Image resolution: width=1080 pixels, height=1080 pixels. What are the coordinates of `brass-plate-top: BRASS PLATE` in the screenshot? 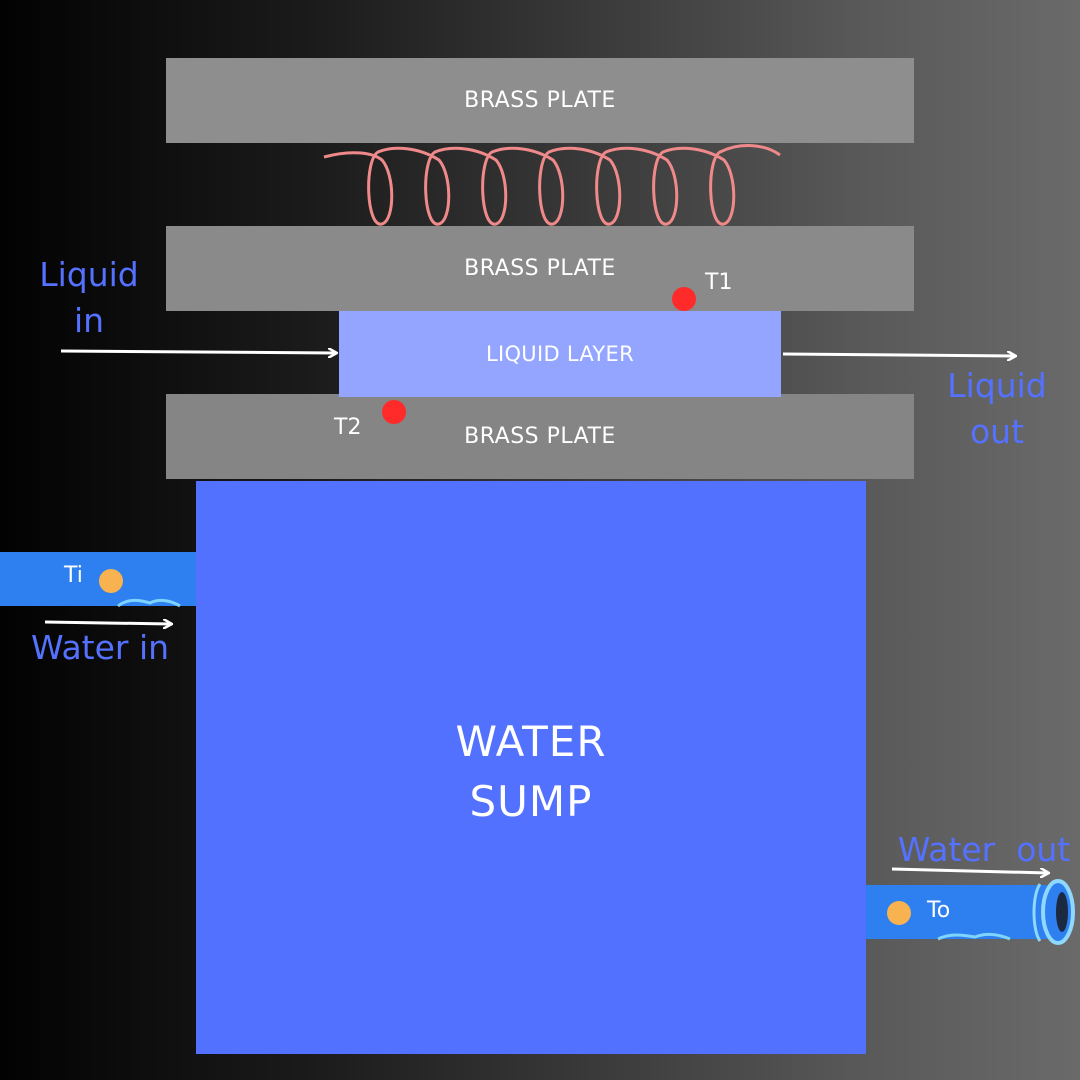 It's located at (540, 100).